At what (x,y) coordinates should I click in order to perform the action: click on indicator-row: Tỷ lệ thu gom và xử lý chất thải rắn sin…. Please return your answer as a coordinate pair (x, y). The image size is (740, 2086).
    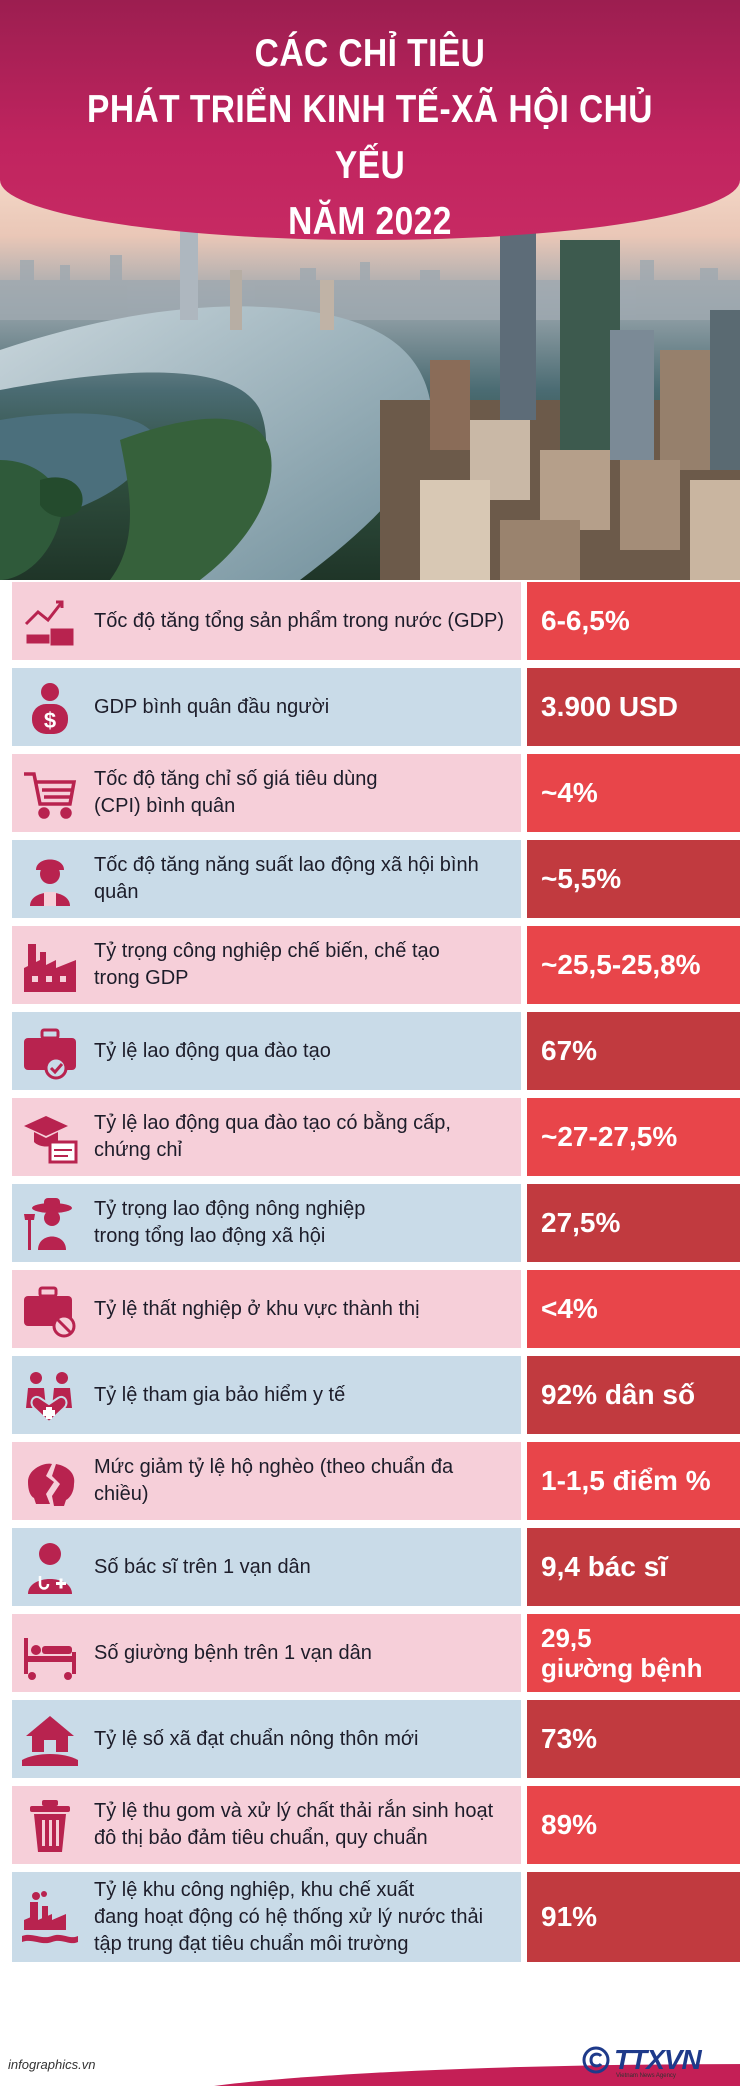
    Looking at the image, I should click on (370, 1825).